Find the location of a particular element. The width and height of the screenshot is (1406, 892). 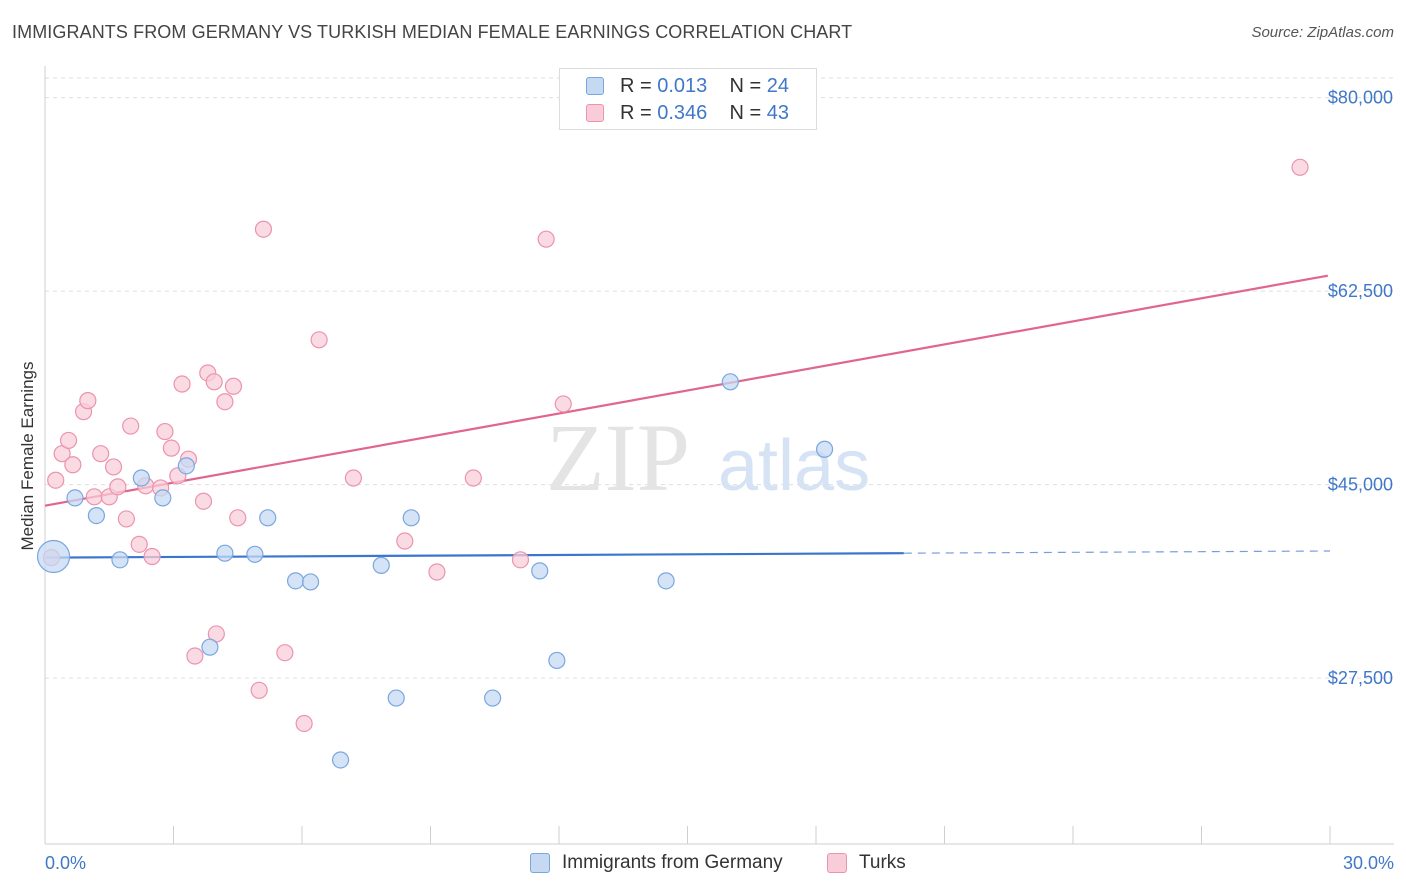

germany-swatch is located at coordinates (595, 86).